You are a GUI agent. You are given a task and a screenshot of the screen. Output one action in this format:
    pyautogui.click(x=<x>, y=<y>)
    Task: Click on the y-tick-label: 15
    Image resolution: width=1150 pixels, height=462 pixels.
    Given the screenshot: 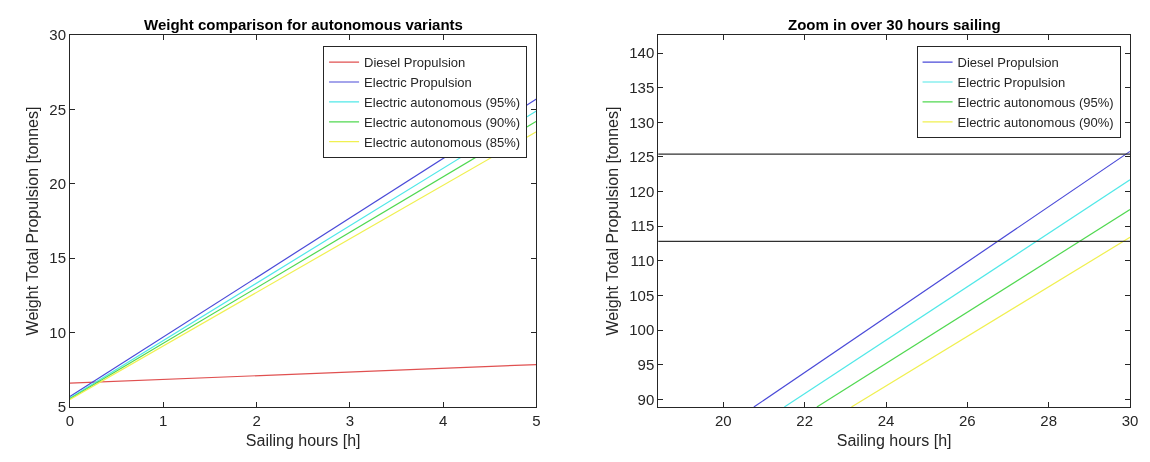 What is the action you would take?
    pyautogui.click(x=57, y=258)
    